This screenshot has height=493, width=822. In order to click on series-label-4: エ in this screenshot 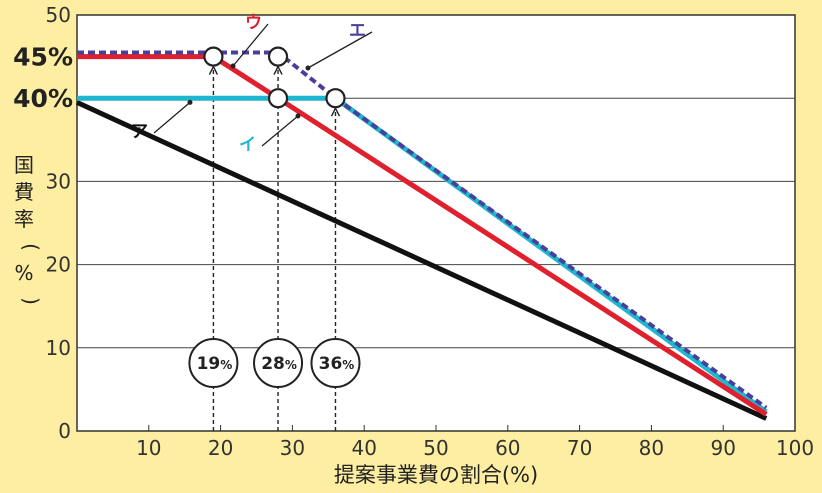, I will do `click(357, 31)`.